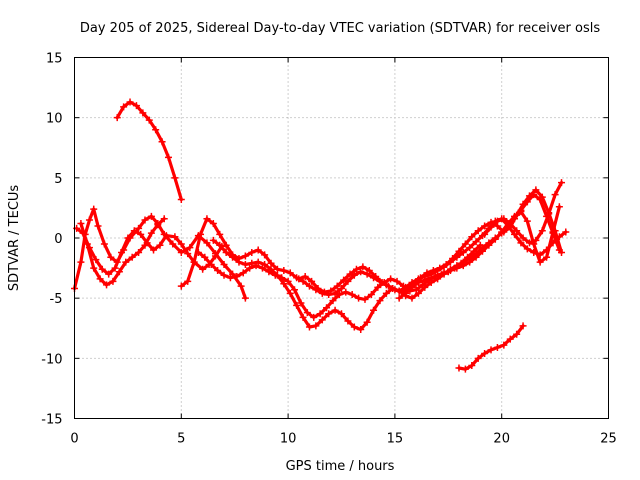 Image resolution: width=640 pixels, height=480 pixels. I want to click on y-tick-label: 0, so click(58, 239).